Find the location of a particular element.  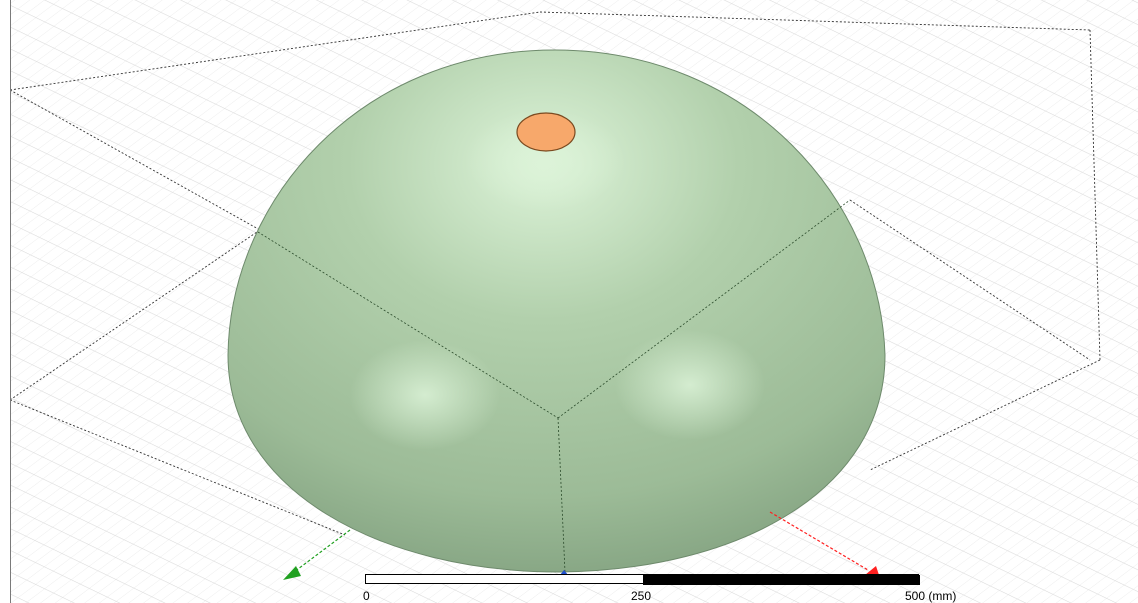

scale-segment-black is located at coordinates (781, 580).